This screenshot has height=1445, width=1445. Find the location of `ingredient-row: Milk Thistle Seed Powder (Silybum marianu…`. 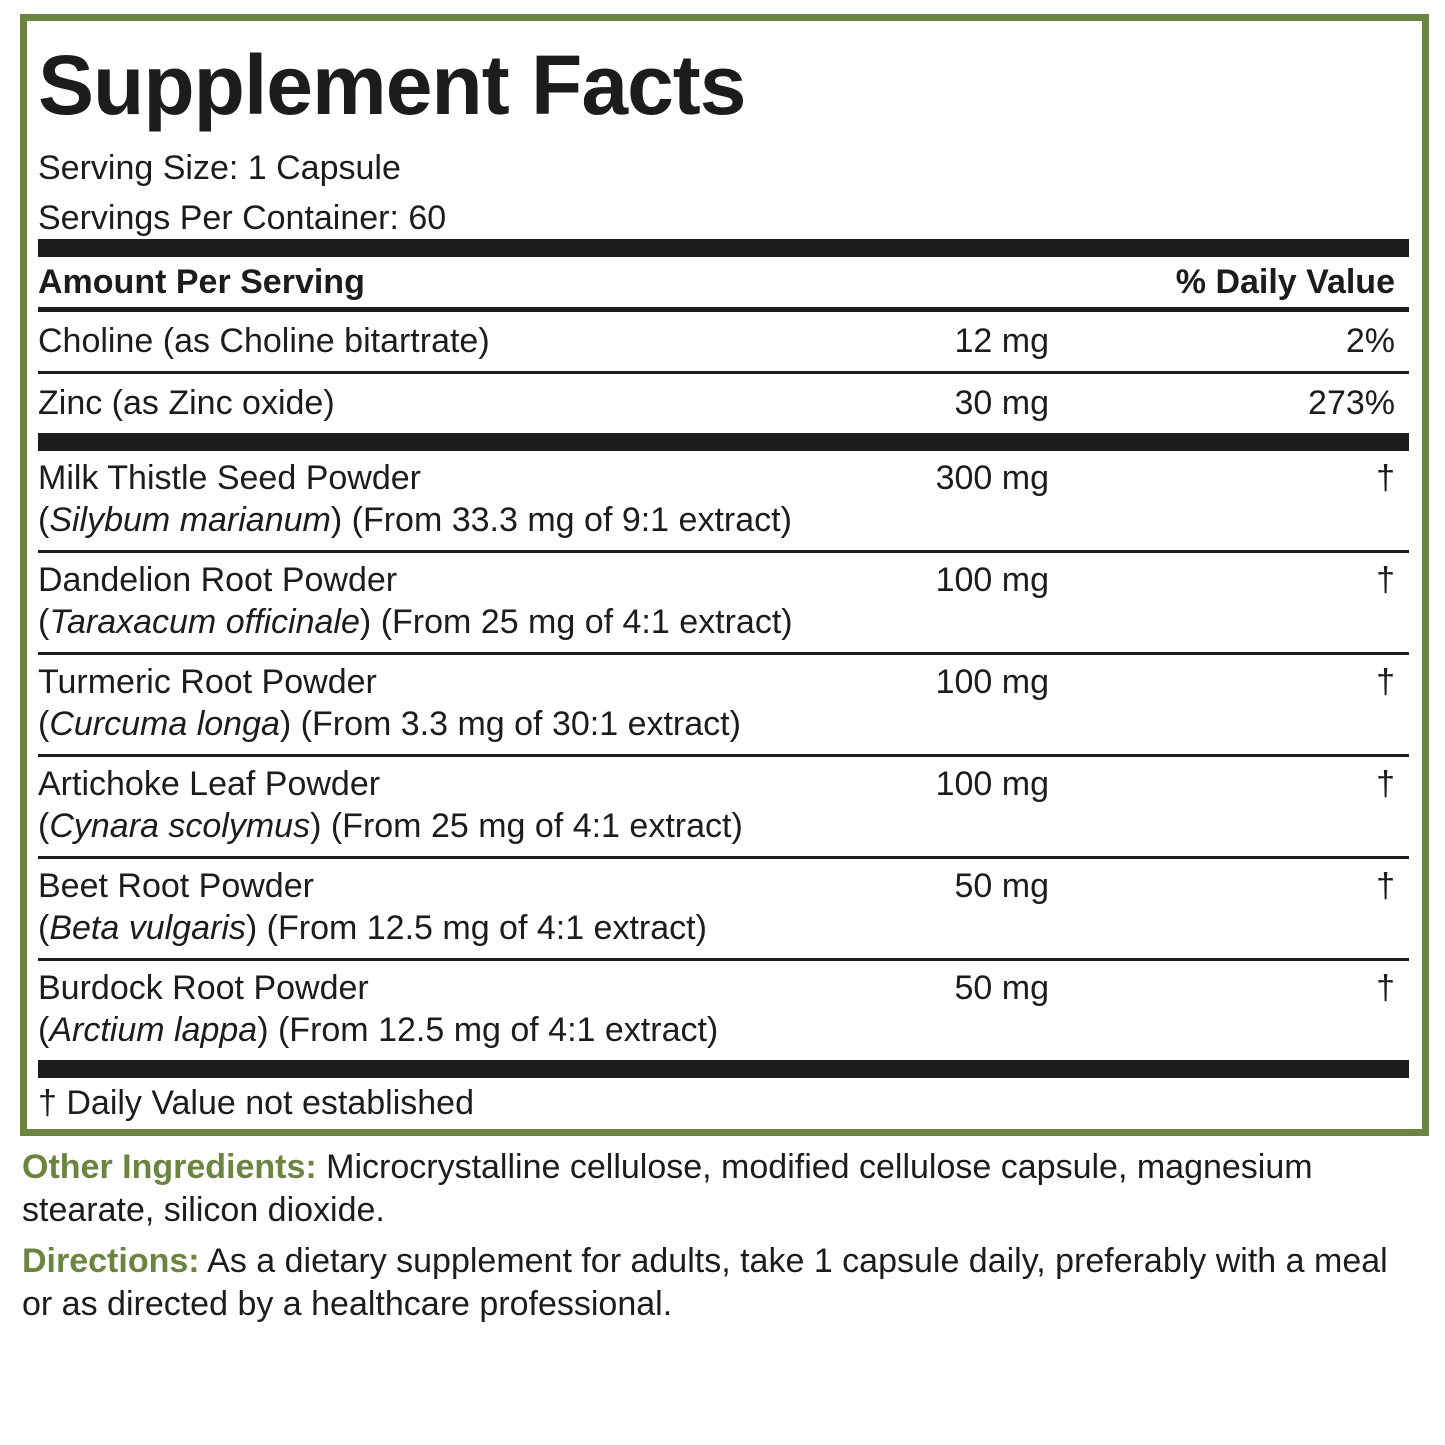

ingredient-row: Milk Thistle Seed Powder (Silybum marianu… is located at coordinates (723, 500).